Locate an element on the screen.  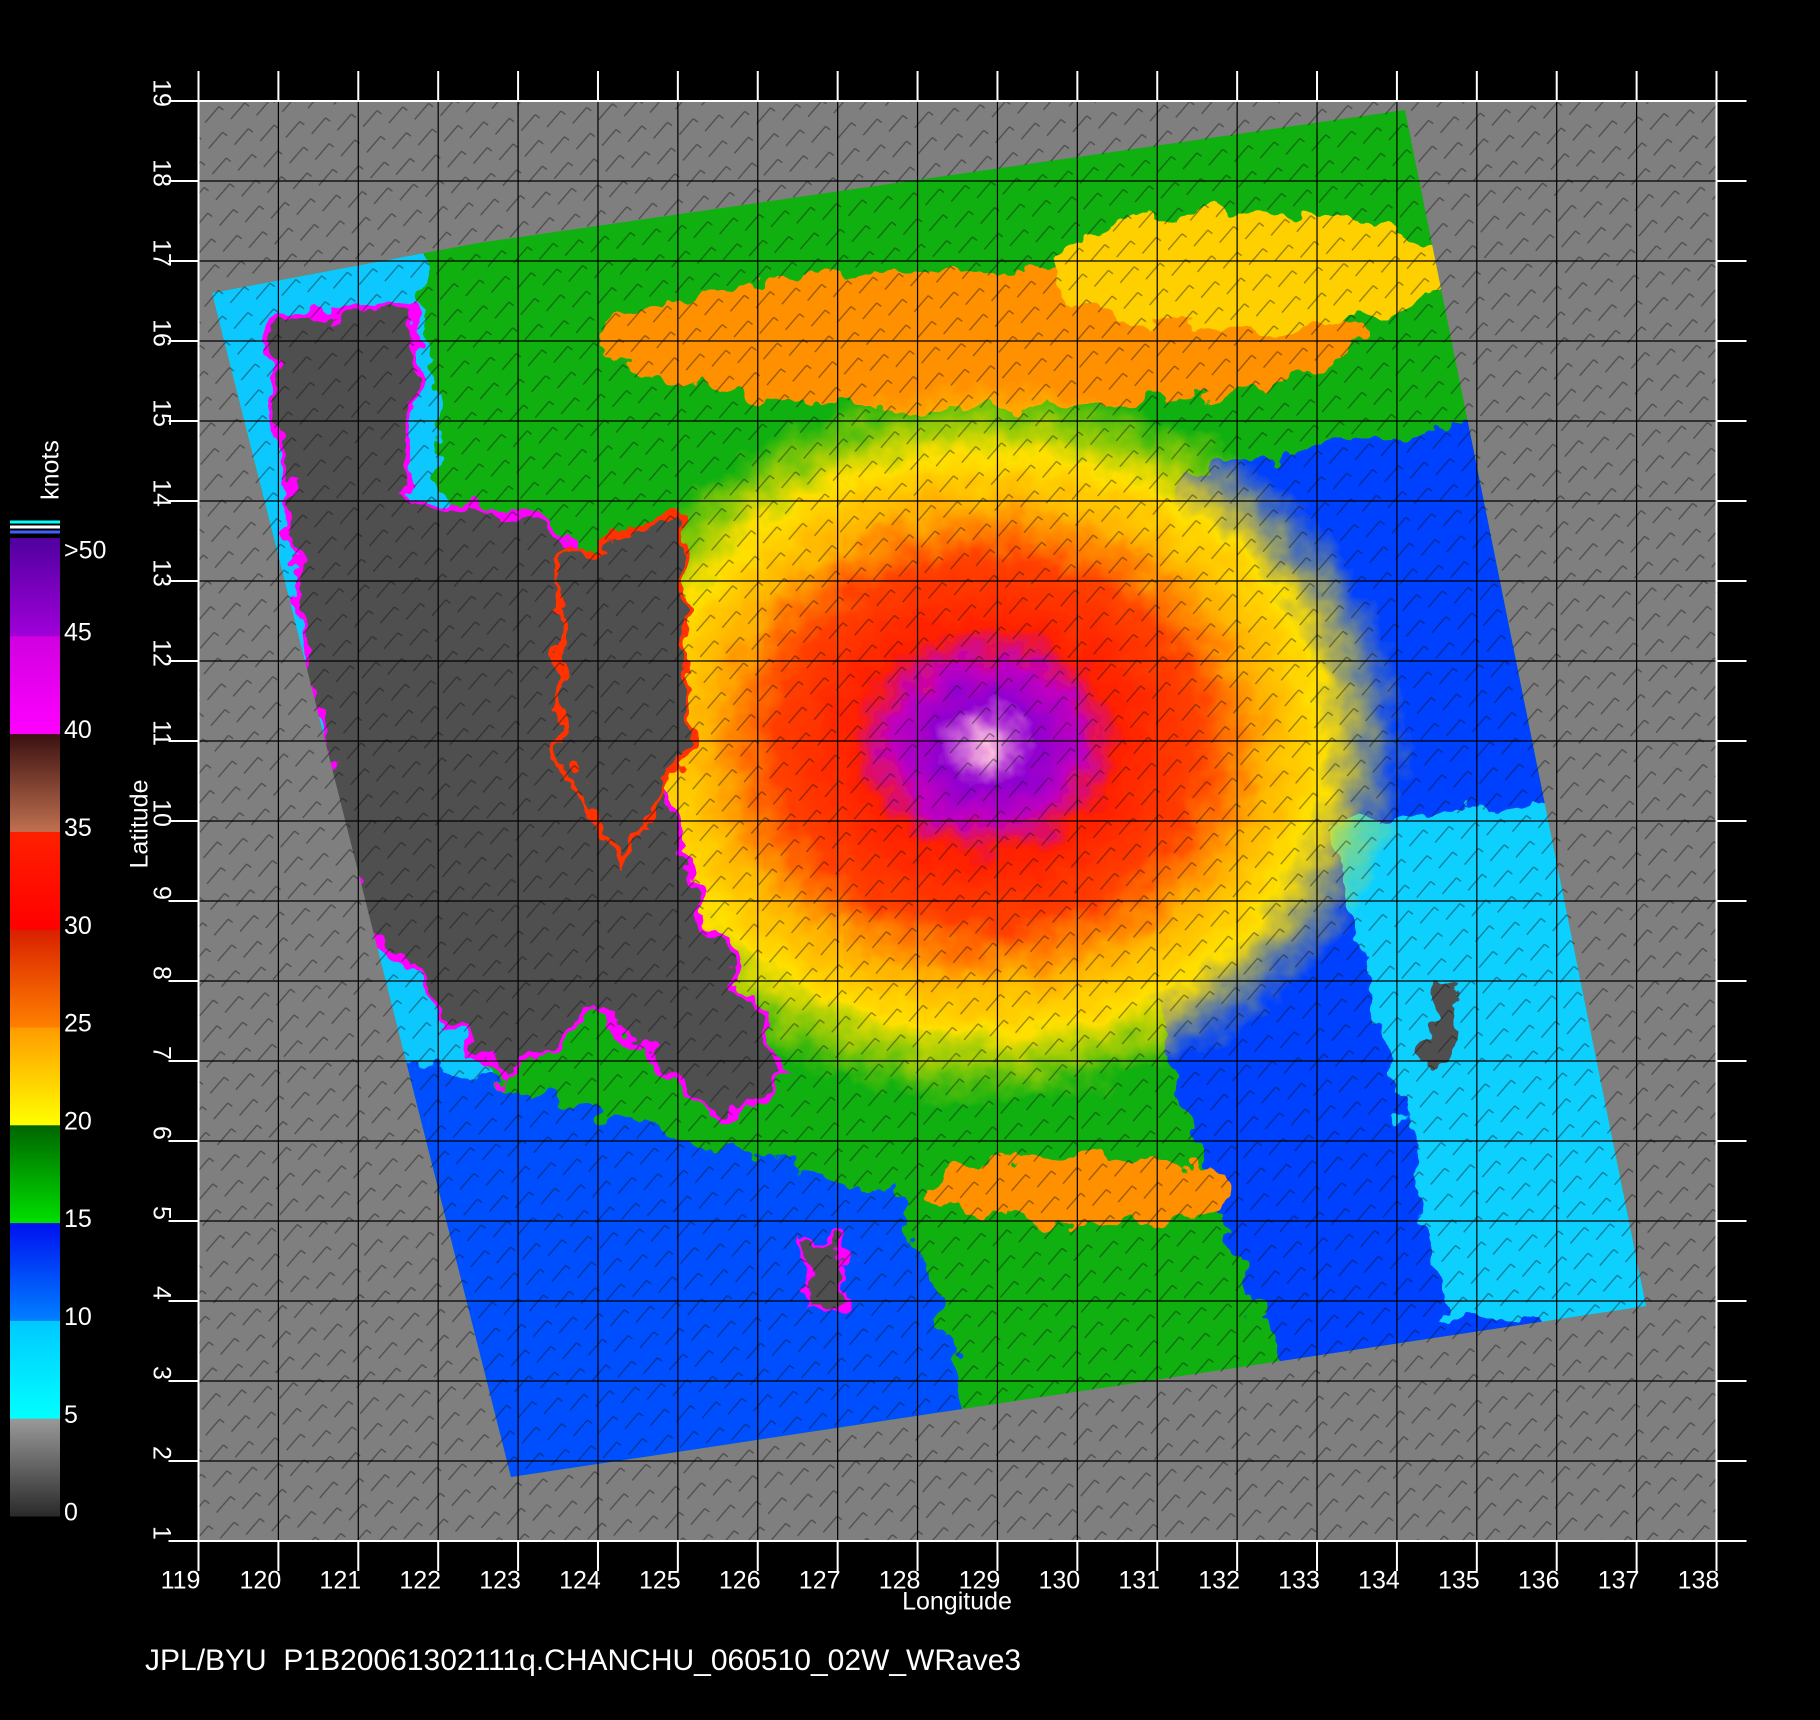
y-tick-label: 1 is located at coordinates (161, 1533).